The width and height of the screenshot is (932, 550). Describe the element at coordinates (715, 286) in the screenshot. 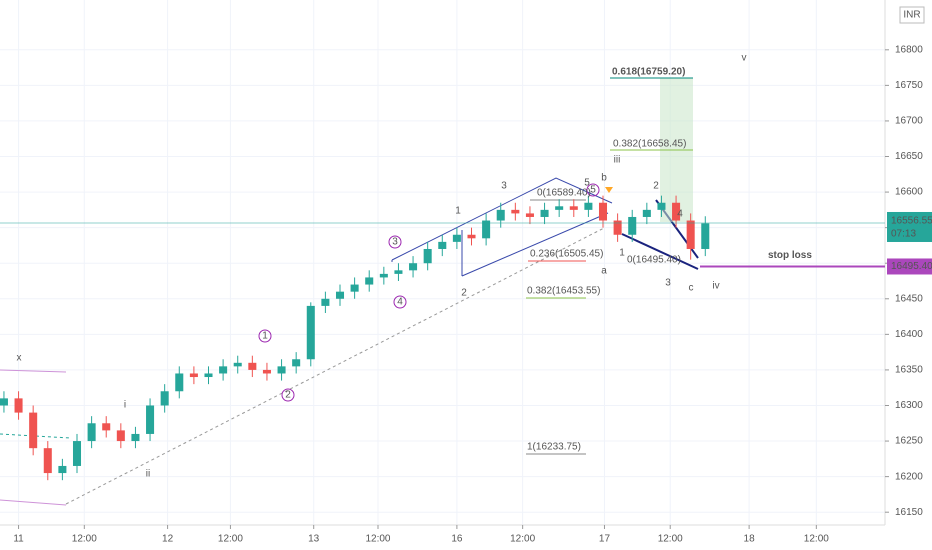

I see `annotation: iv` at that location.